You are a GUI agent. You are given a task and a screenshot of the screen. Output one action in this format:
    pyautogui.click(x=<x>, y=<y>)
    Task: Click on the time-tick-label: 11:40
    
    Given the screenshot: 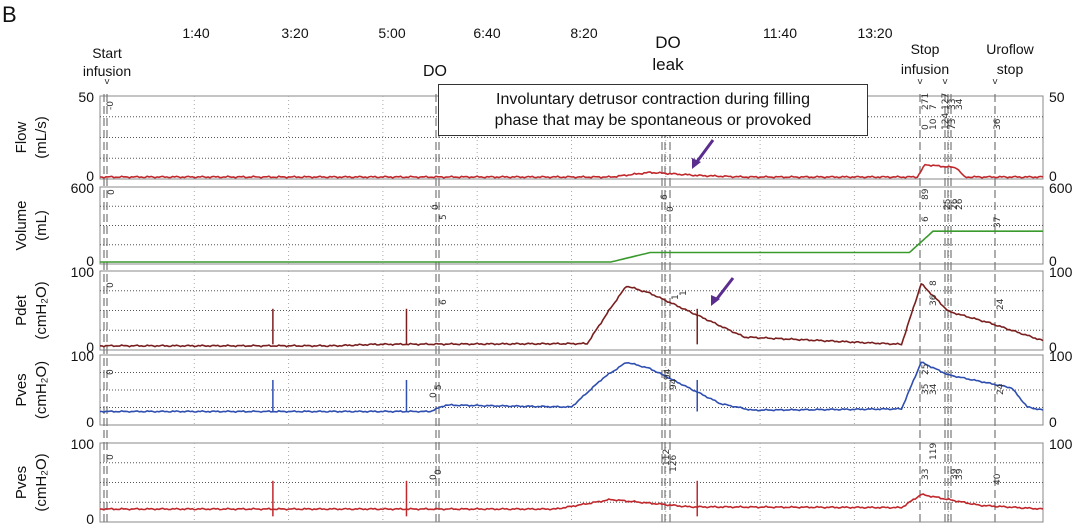 What is the action you would take?
    pyautogui.click(x=780, y=33)
    